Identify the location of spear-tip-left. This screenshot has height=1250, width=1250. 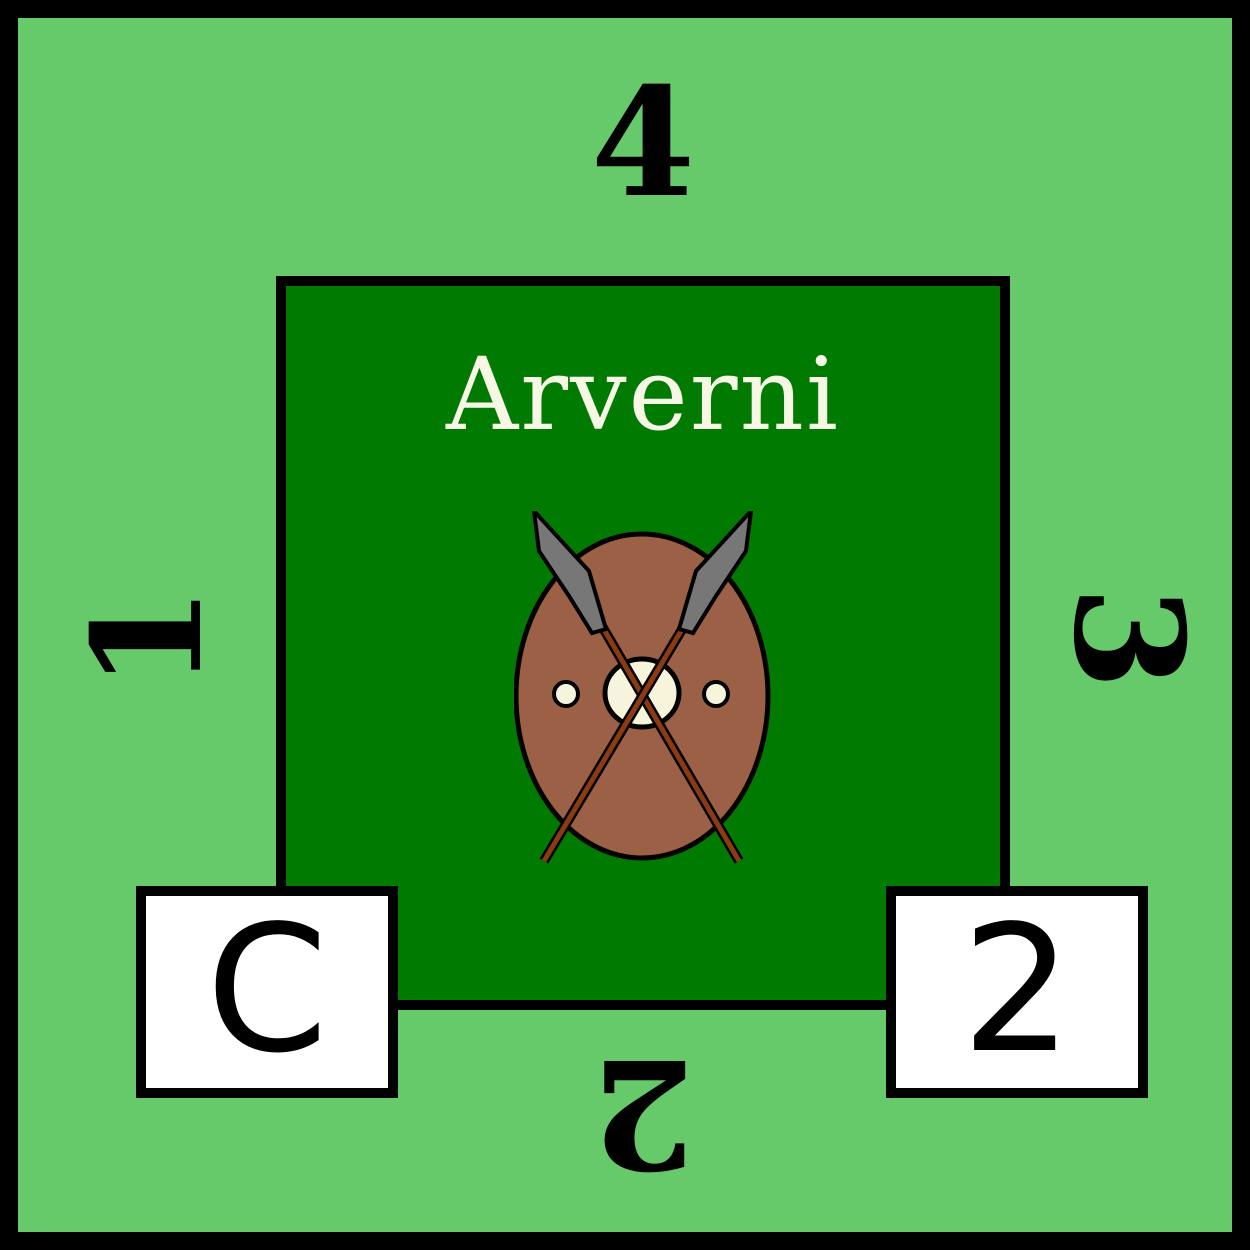
(570, 573).